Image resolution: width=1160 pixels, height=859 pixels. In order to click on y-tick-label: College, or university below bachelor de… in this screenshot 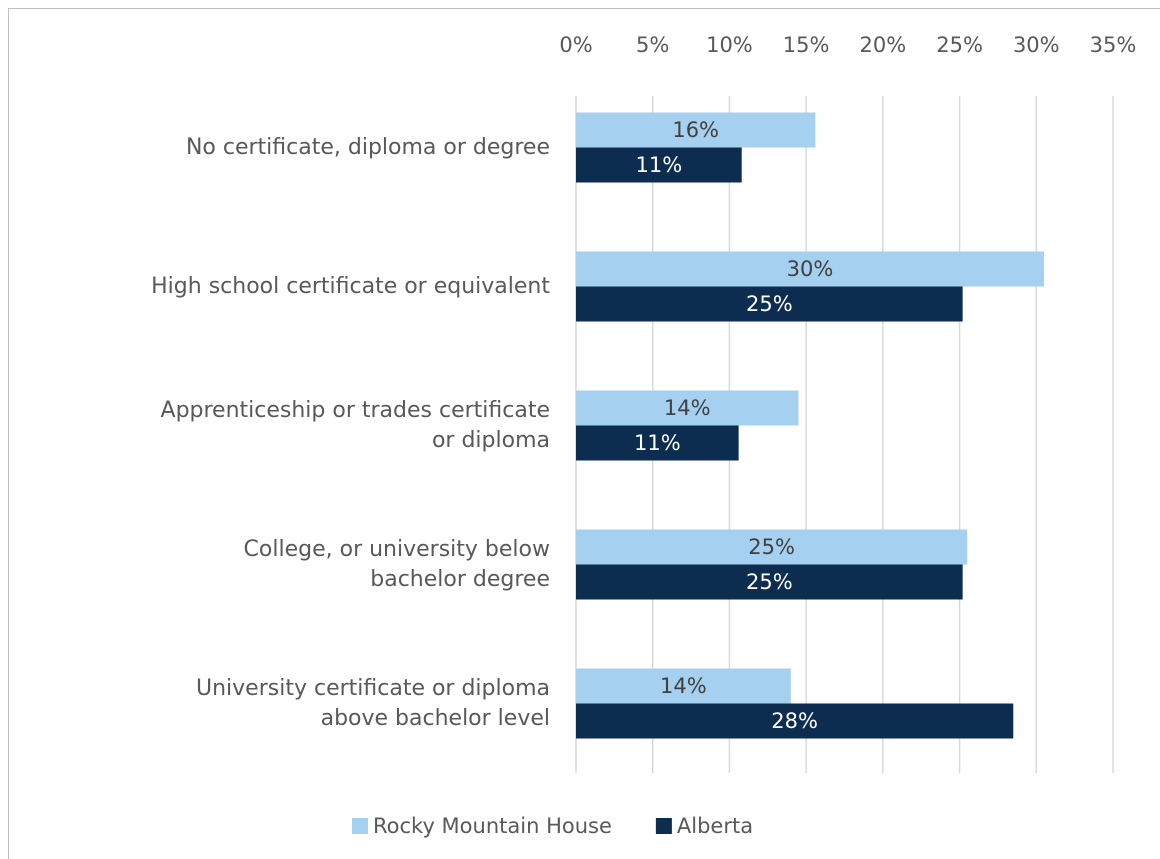, I will do `click(396, 564)`.